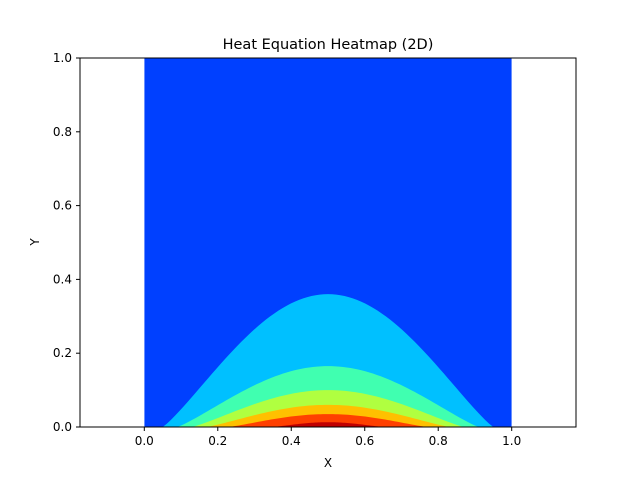 This screenshot has width=640, height=484. What do you see at coordinates (328, 463) in the screenshot?
I see `x-axis-label: X` at bounding box center [328, 463].